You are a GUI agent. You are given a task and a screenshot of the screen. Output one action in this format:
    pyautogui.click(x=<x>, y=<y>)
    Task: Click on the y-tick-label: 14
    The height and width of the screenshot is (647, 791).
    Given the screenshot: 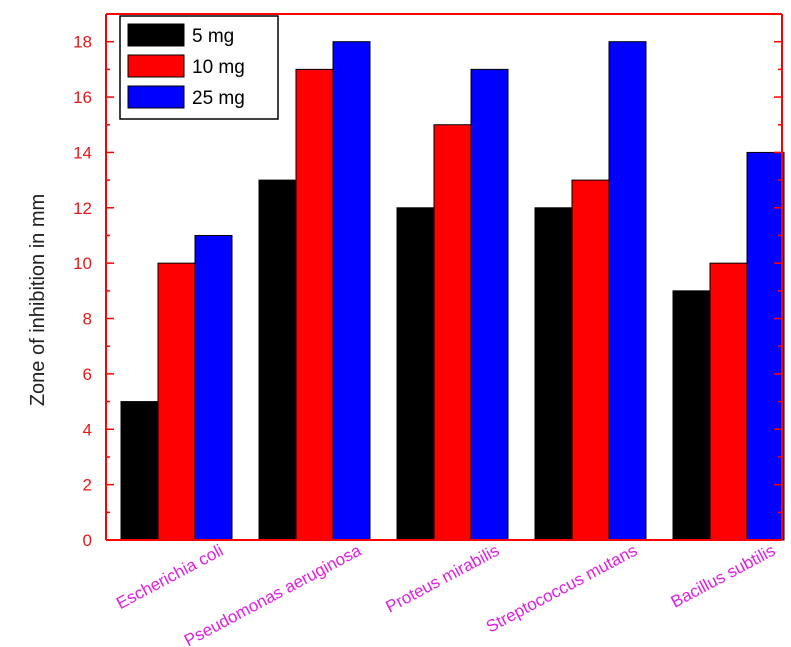 What is the action you would take?
    pyautogui.click(x=82, y=152)
    